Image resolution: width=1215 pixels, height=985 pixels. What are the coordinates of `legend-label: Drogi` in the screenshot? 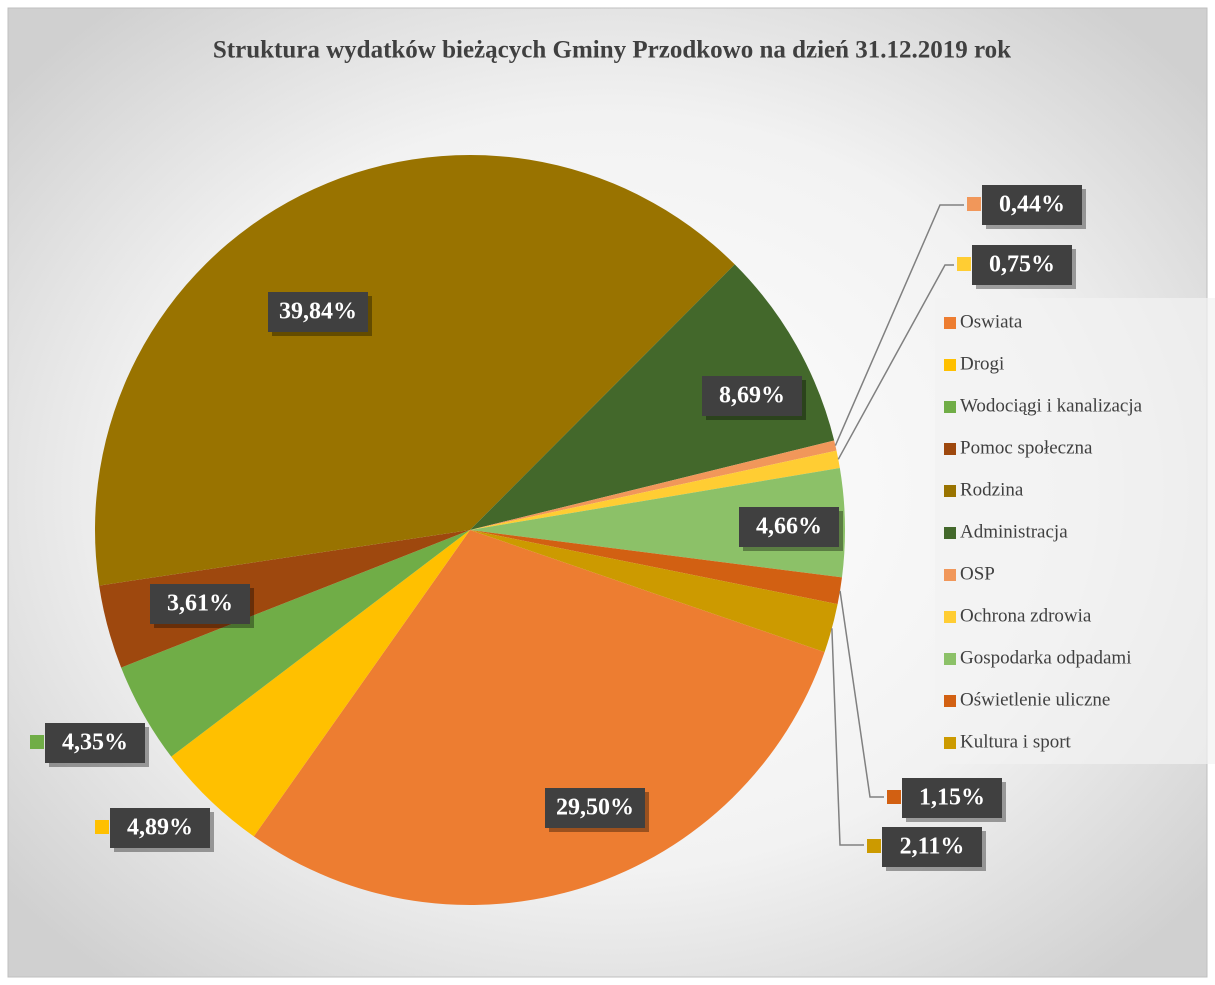 It's located at (982, 363).